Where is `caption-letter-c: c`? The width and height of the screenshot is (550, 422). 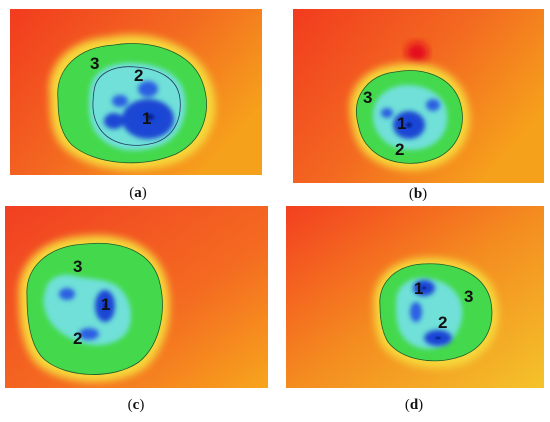
caption-letter-c: c is located at coordinates (136, 405).